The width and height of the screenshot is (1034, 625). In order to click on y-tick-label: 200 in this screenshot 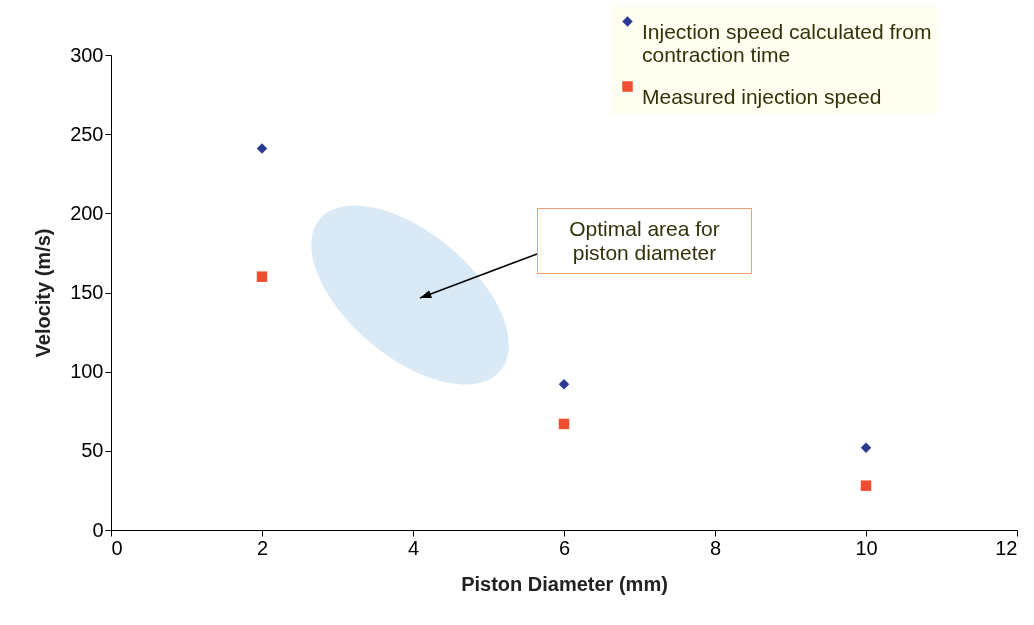, I will do `click(87, 212)`.